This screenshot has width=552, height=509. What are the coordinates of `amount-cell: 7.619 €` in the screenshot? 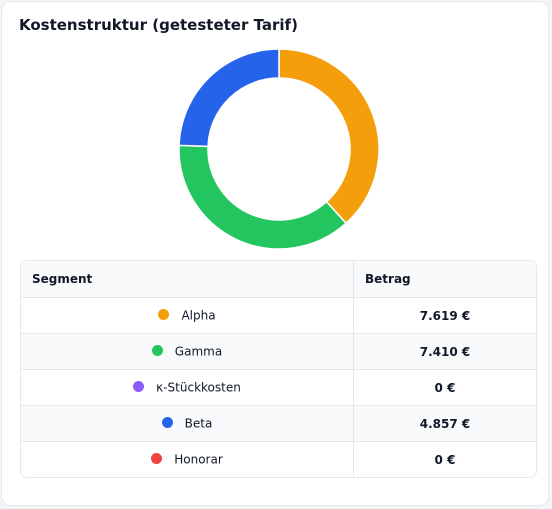 It's located at (445, 315).